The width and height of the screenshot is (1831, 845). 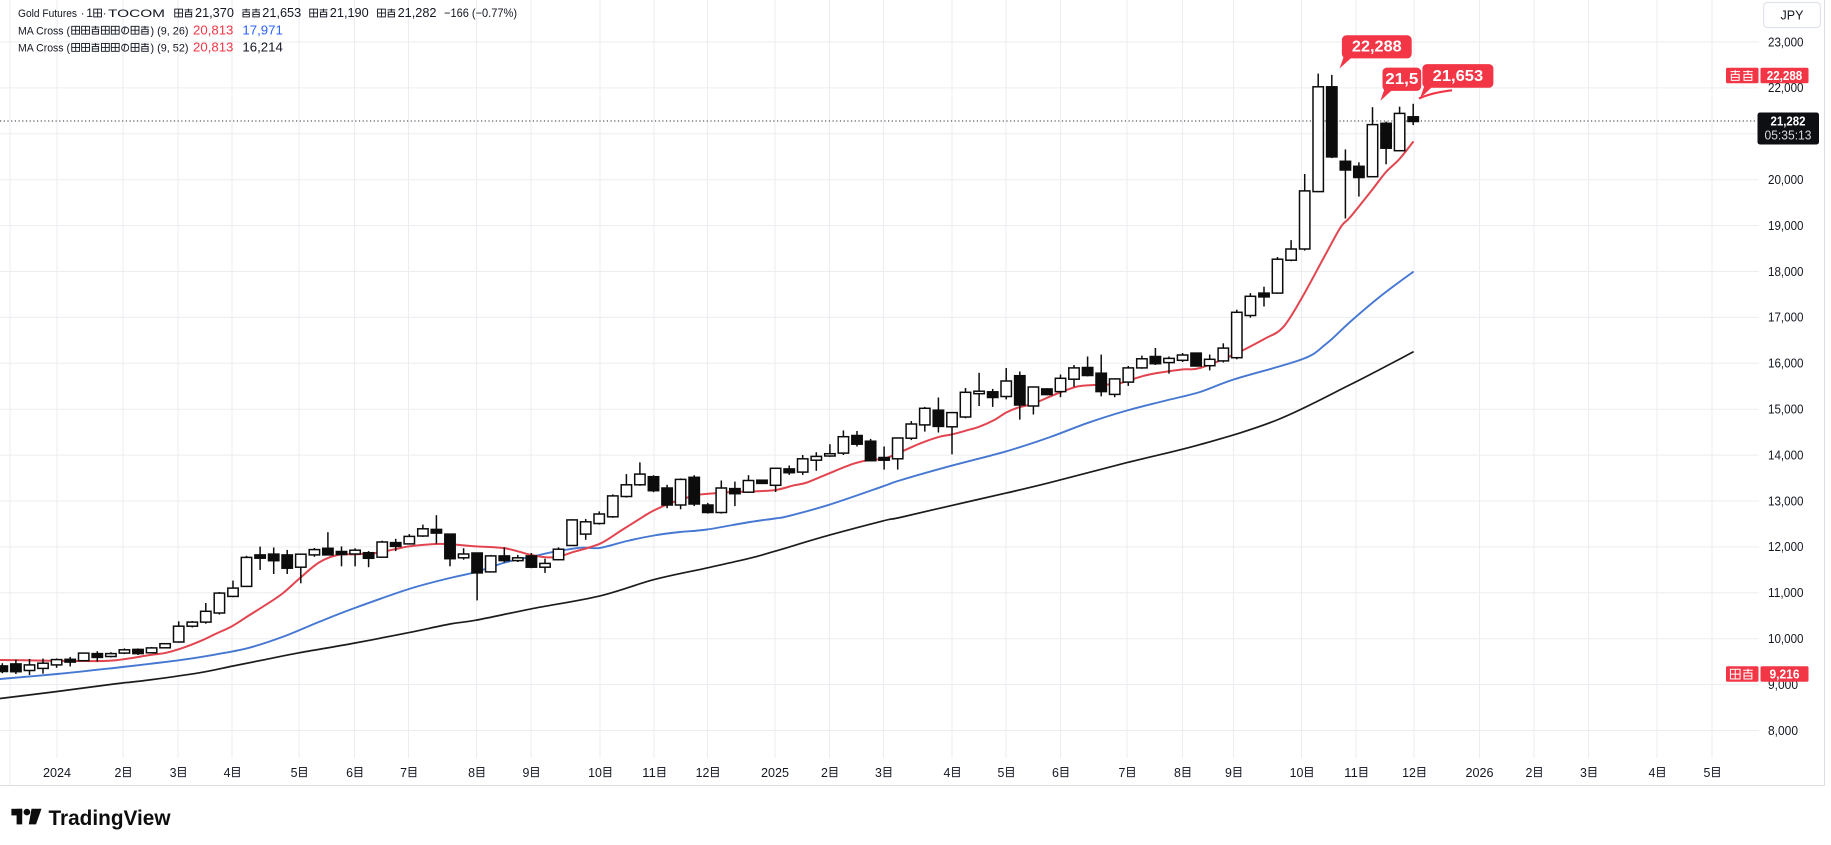 I want to click on svg-text: 22,000, so click(x=1786, y=87).